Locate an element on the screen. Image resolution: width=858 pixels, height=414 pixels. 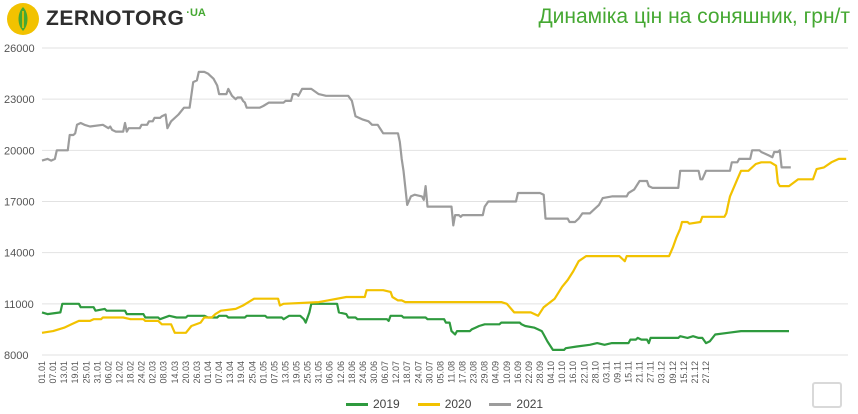
y-tick-label: 17000 is located at coordinates (19, 203).